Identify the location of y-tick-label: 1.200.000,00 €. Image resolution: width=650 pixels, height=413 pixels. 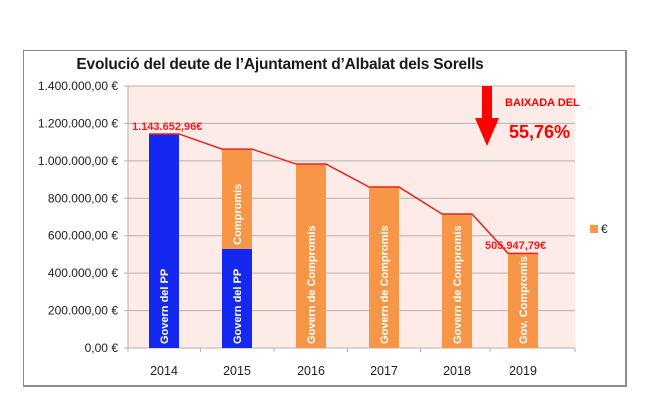
(78, 123).